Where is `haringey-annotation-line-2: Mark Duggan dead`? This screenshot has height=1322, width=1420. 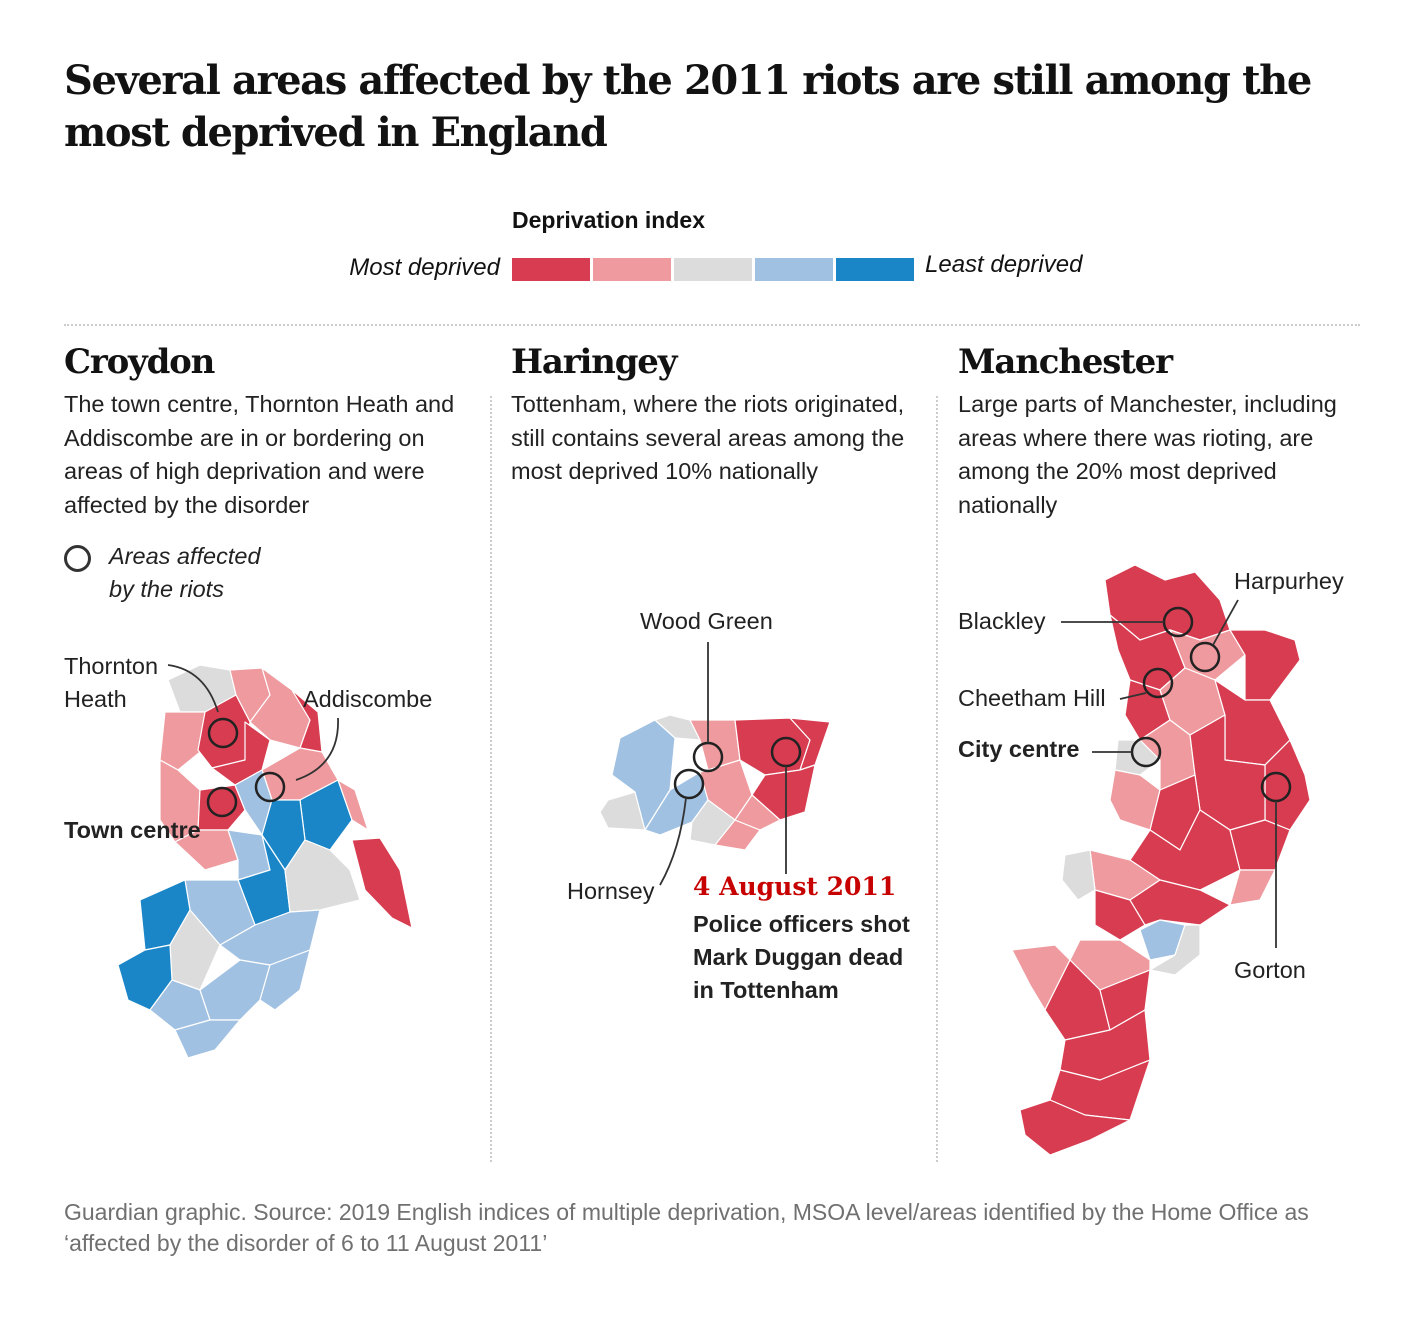
haringey-annotation-line-2: Mark Duggan dead is located at coordinates (798, 957).